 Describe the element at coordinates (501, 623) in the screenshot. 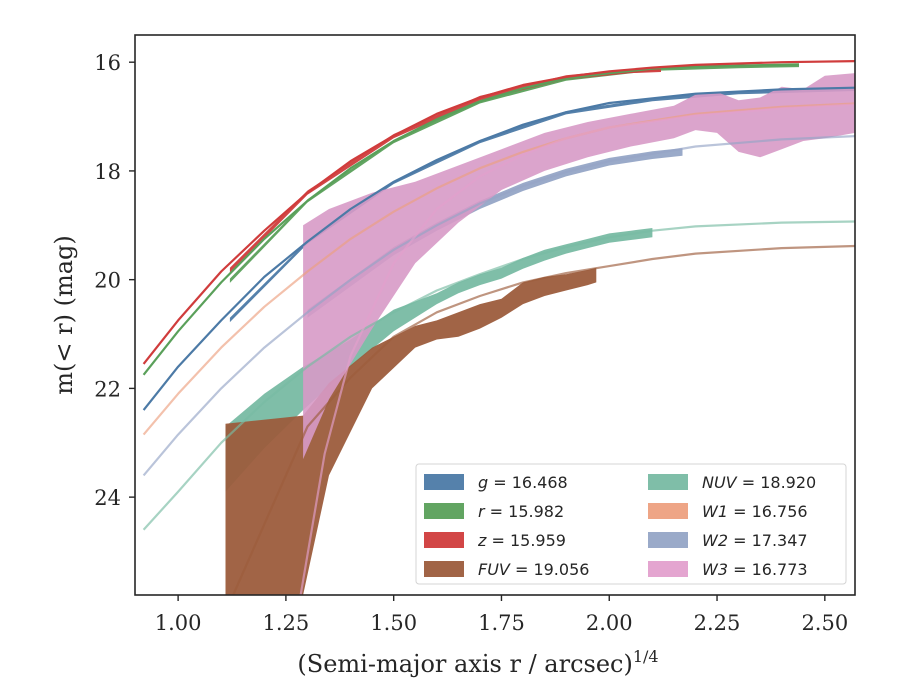

I see `x-tick-label: 1.75` at that location.